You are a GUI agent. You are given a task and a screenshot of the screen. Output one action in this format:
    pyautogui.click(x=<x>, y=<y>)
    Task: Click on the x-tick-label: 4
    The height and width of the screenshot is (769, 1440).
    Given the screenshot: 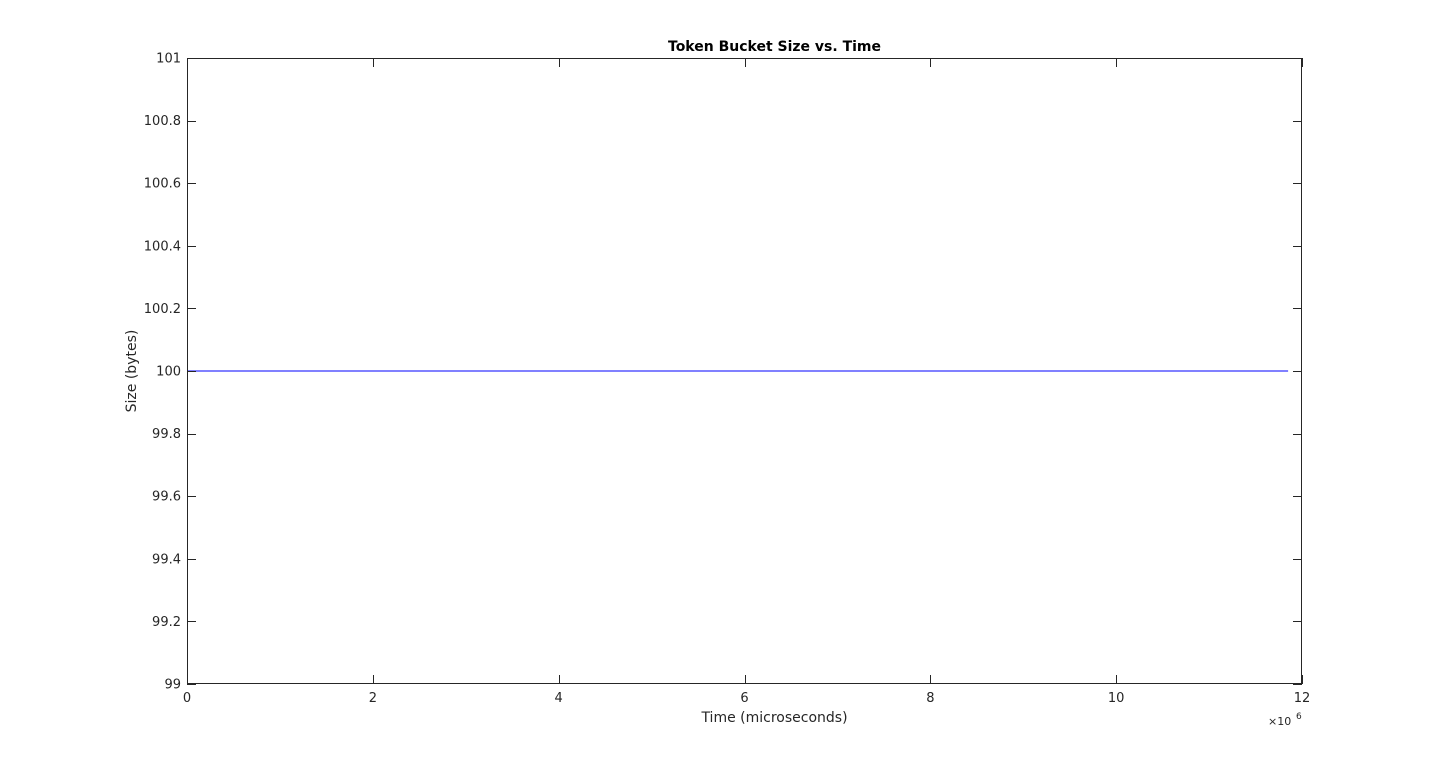 What is the action you would take?
    pyautogui.click(x=559, y=698)
    